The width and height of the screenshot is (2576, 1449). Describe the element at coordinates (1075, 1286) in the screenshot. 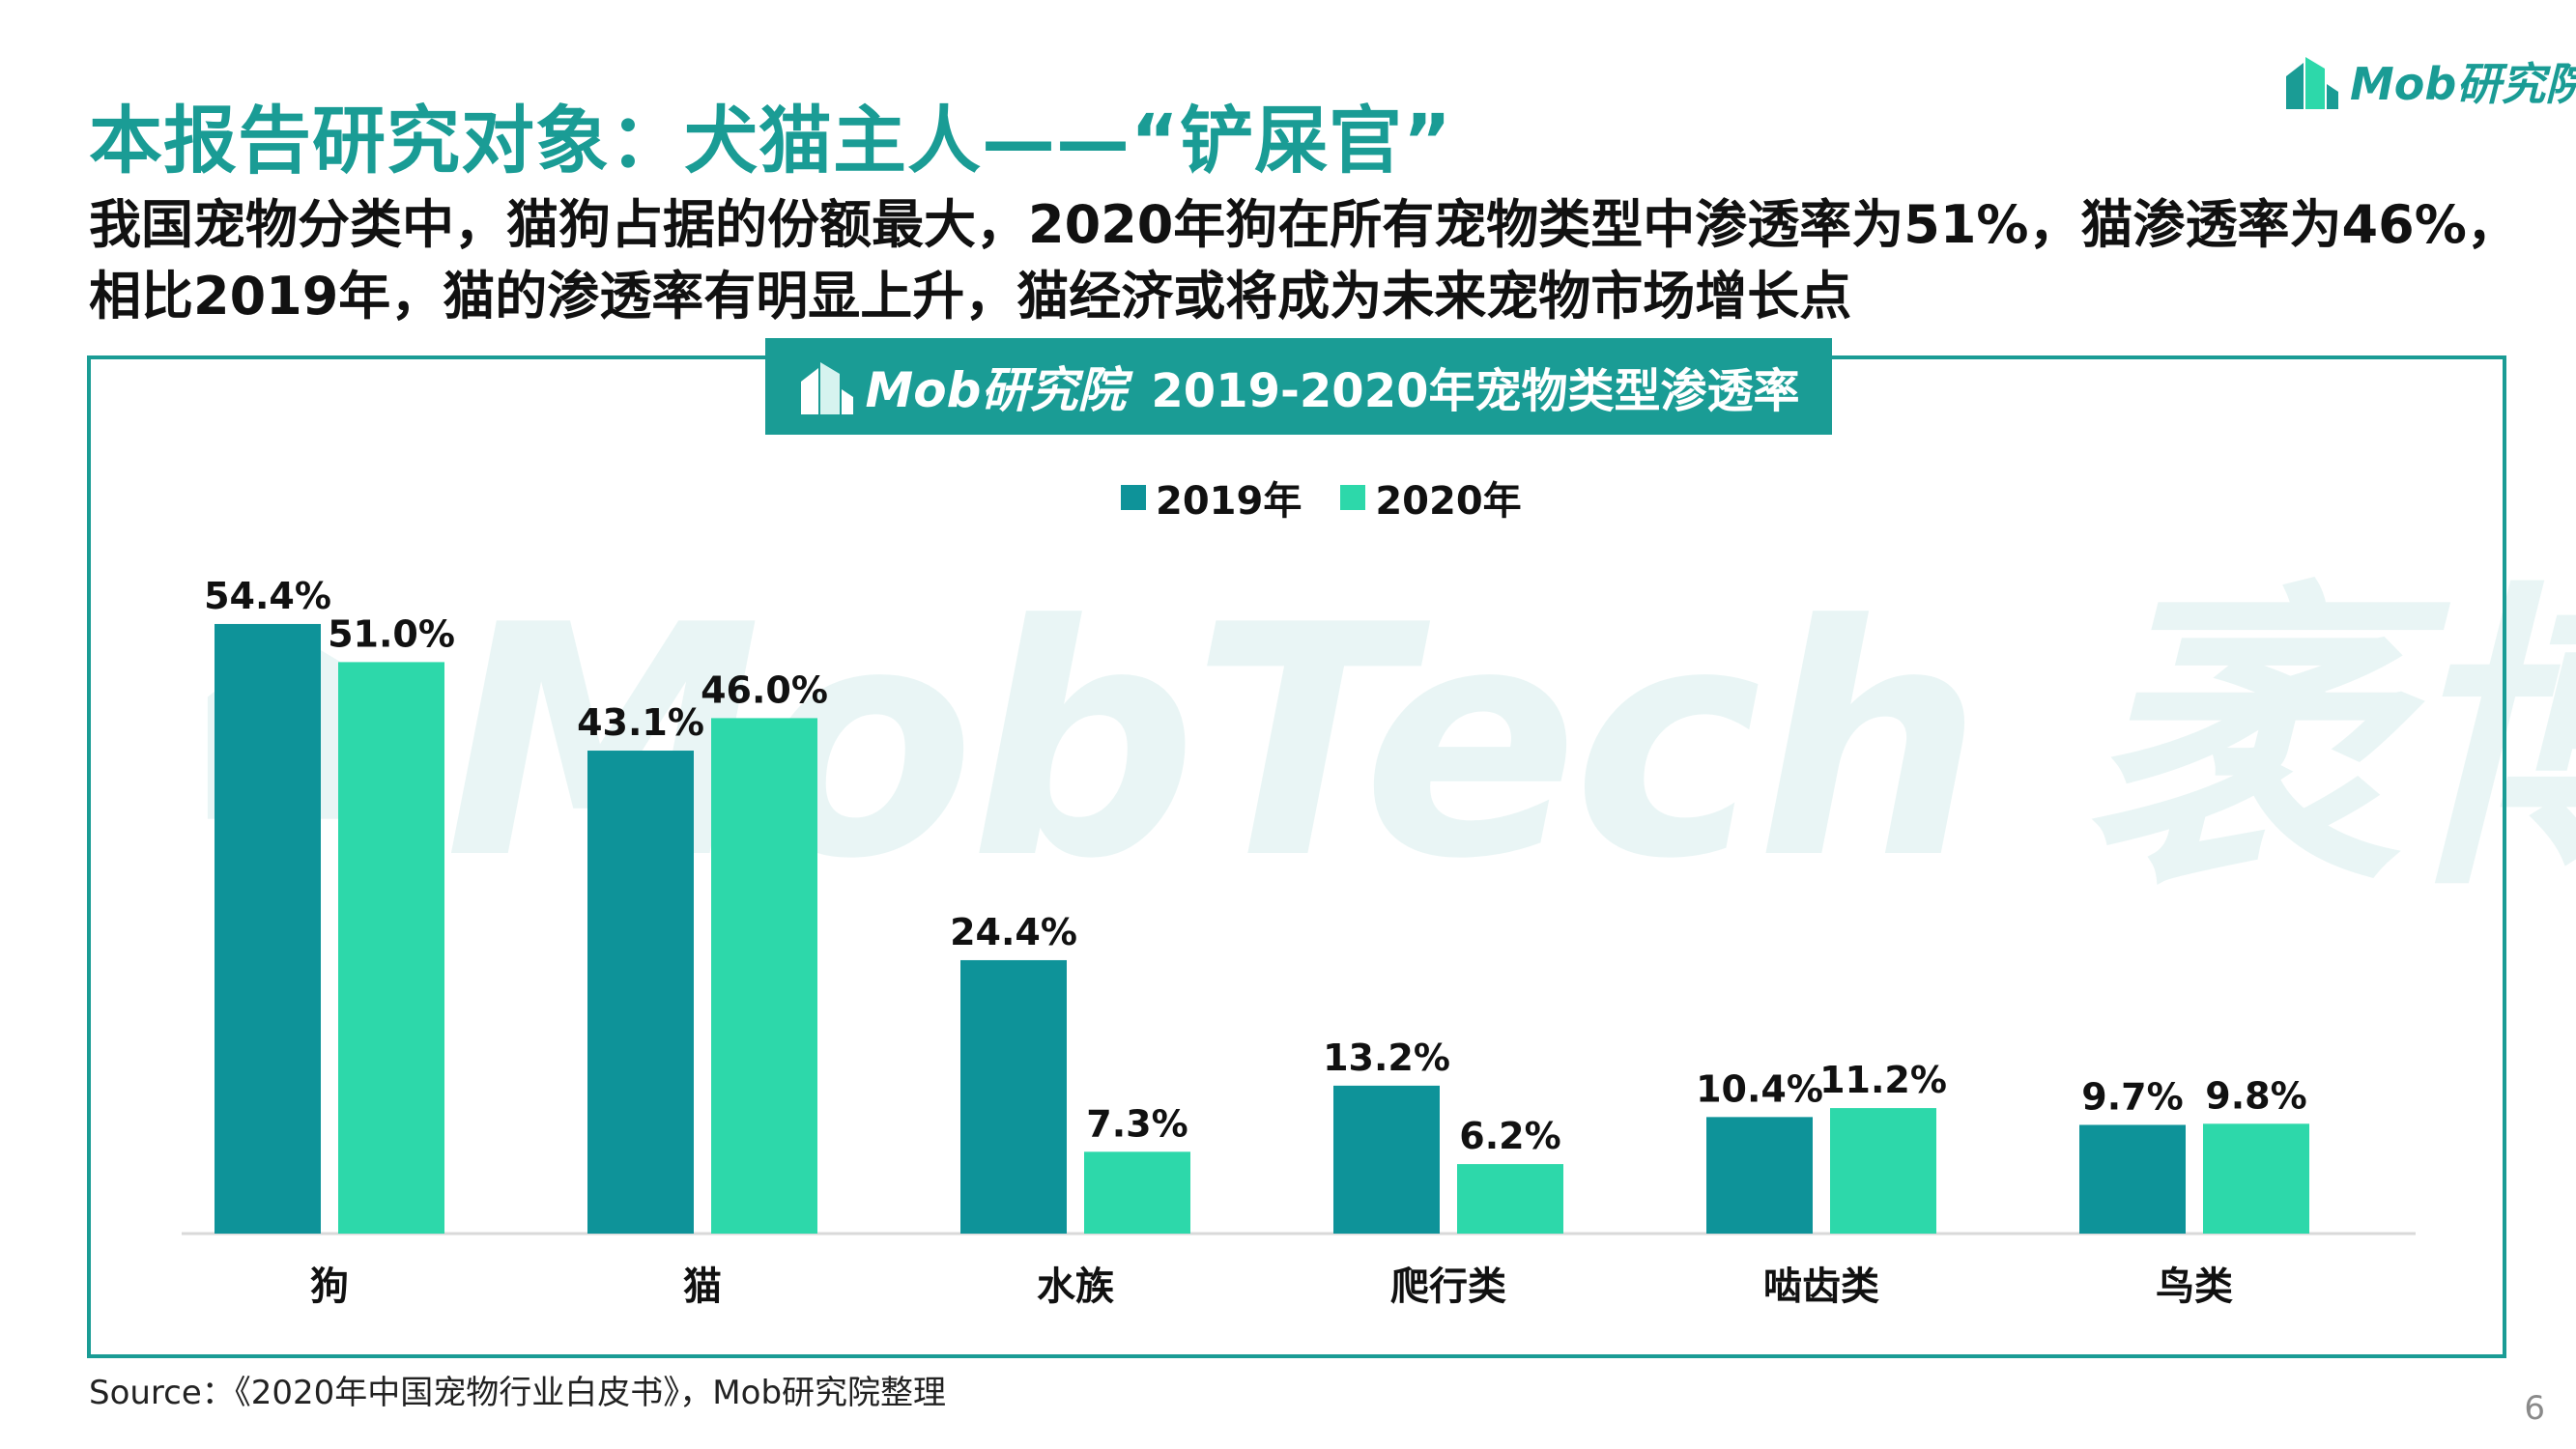

I see `category-label: 水族` at that location.